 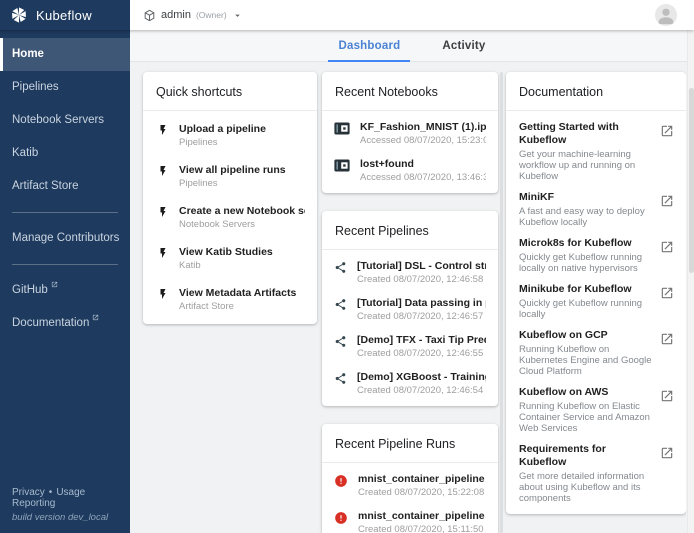 I want to click on tab-activity: Activity, so click(x=464, y=45).